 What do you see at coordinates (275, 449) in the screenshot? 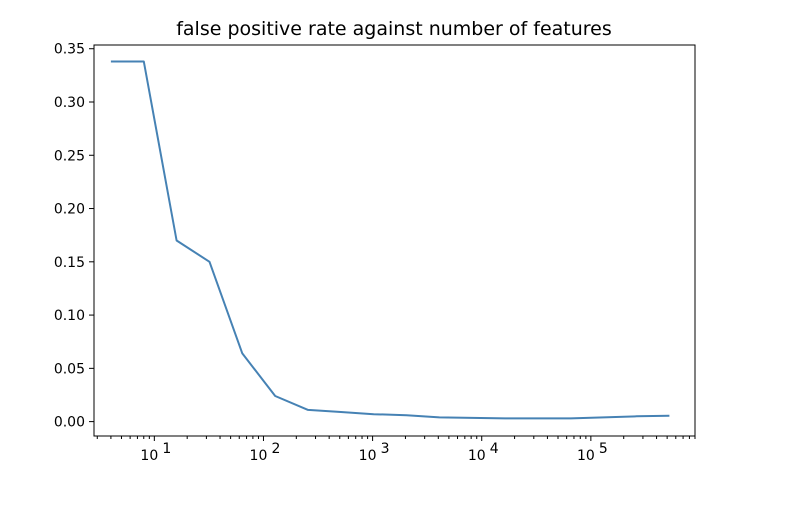
I see `x-tick-exponent: 2` at bounding box center [275, 449].